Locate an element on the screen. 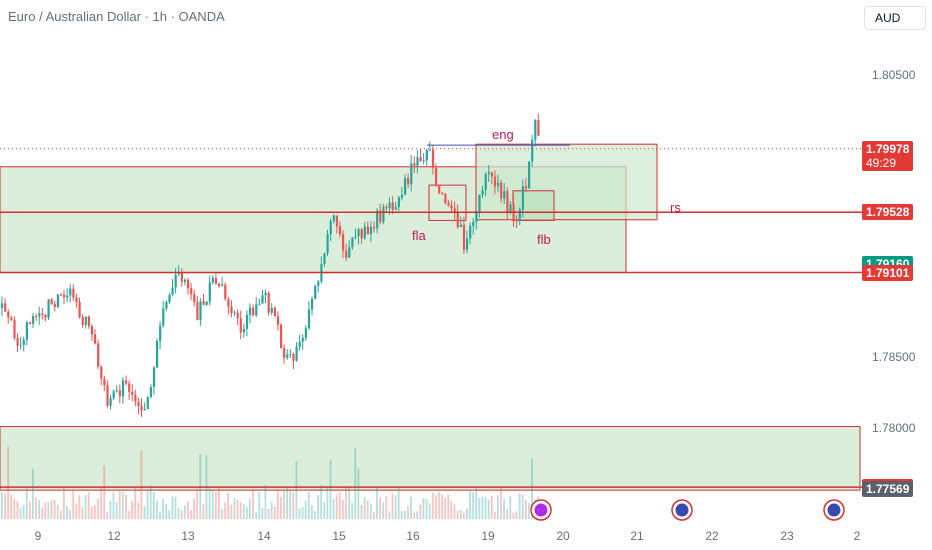 The image size is (932, 550). price-label-value: 1.79528 is located at coordinates (888, 212).